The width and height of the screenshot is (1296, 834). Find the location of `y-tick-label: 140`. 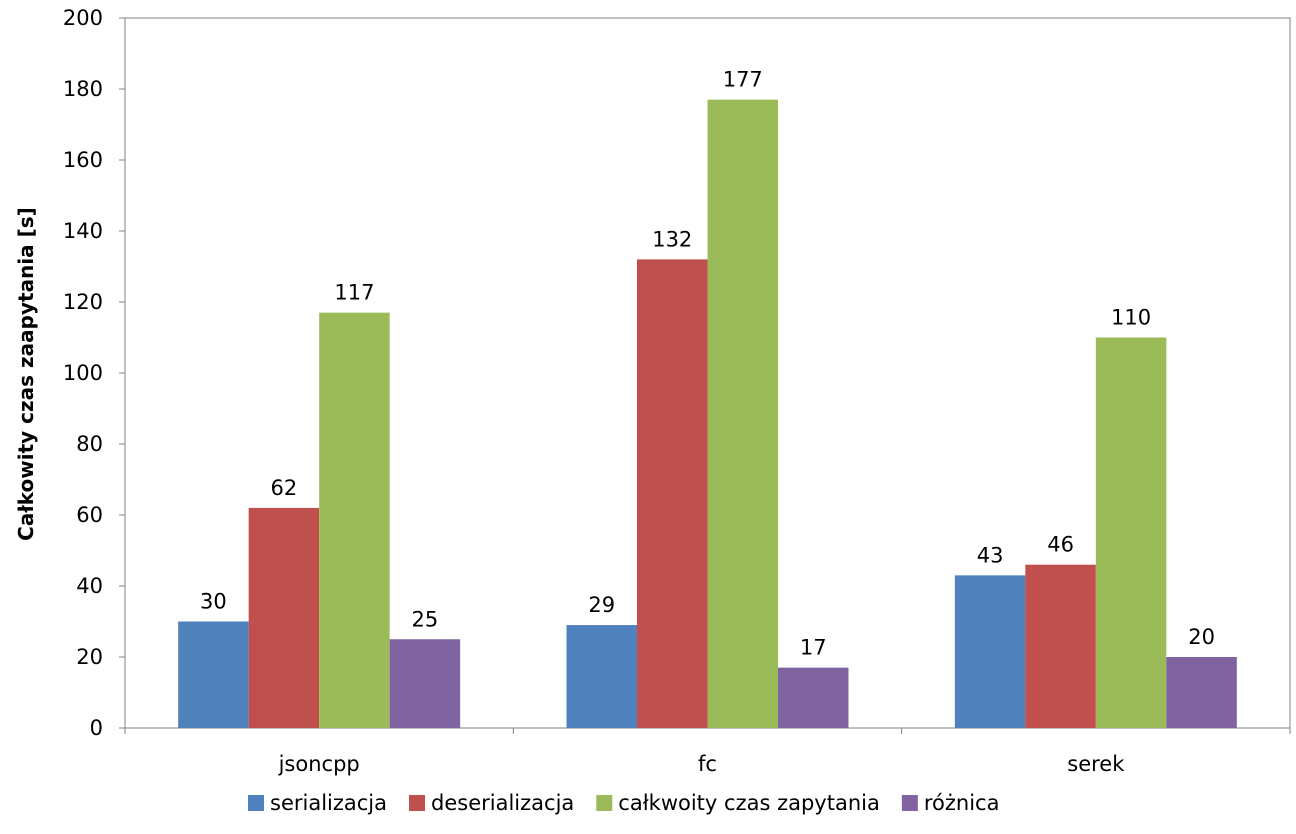

y-tick-label: 140 is located at coordinates (83, 231).